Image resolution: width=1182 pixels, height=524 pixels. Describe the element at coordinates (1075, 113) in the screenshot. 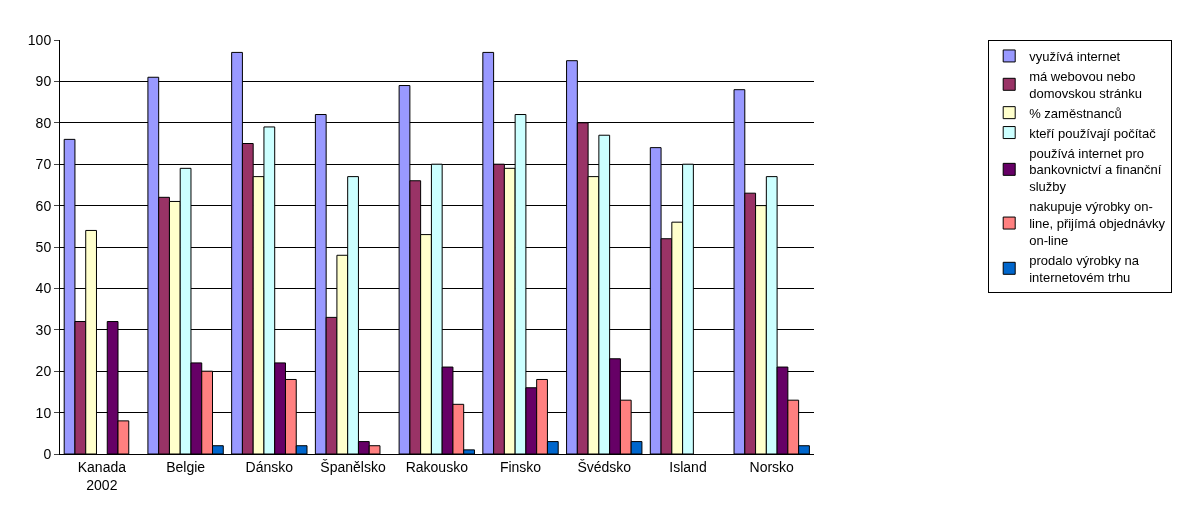

I see `legend-label: % zaměstnanců` at that location.